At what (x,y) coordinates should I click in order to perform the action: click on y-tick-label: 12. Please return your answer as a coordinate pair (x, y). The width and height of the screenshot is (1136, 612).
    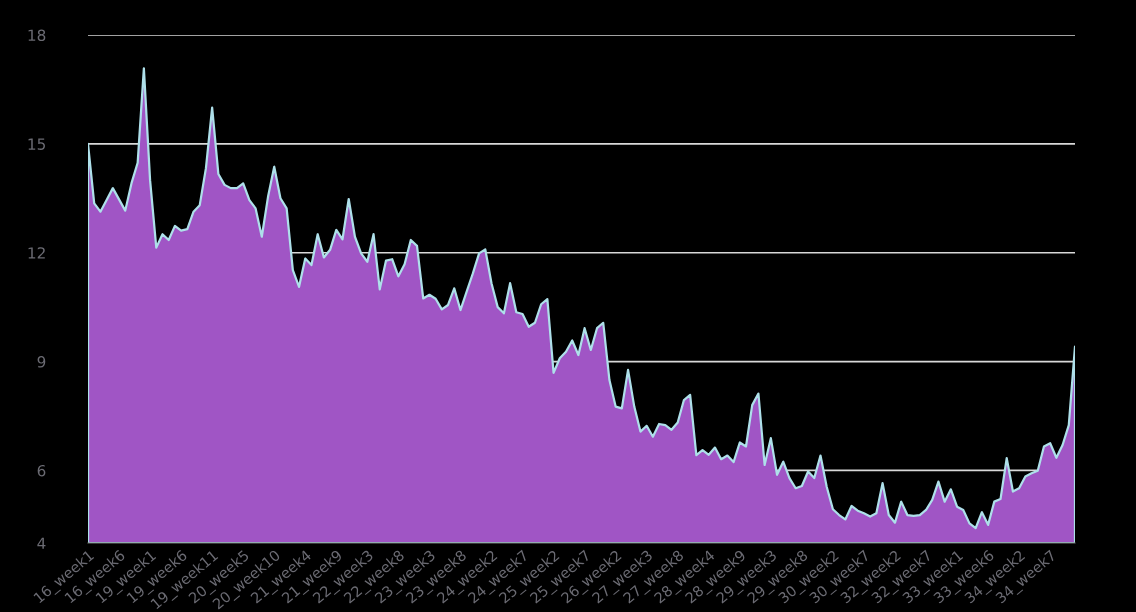
    Looking at the image, I should click on (36, 253).